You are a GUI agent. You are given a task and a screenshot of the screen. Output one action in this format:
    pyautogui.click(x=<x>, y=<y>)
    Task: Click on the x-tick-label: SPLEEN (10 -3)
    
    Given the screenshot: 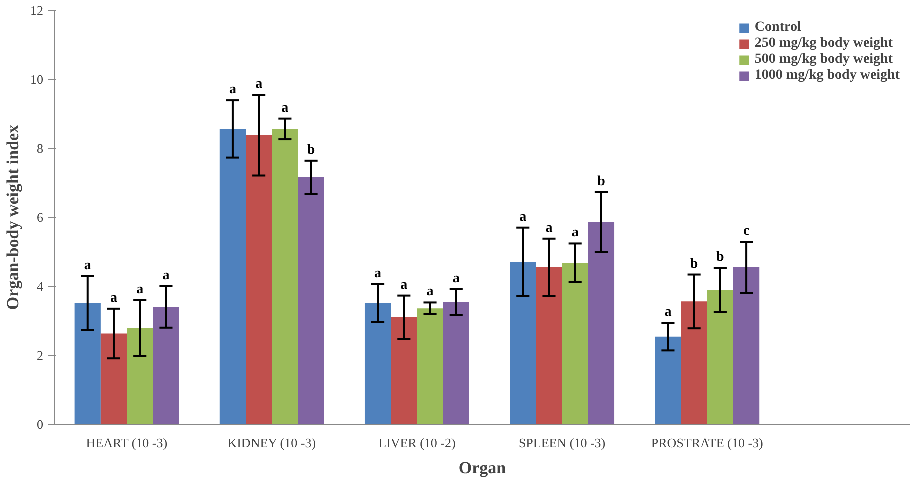 What is the action you would take?
    pyautogui.click(x=562, y=443)
    